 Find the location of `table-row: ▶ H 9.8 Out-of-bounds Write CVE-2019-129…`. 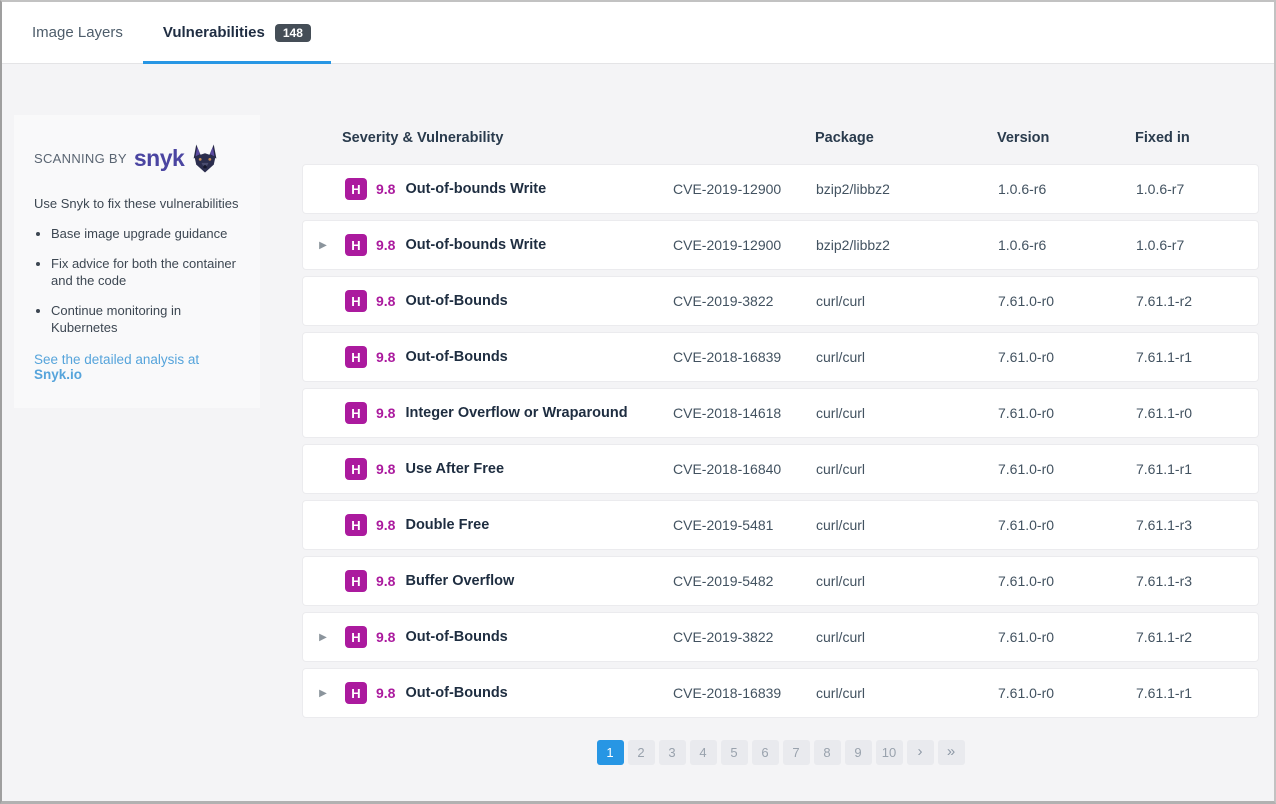

table-row: ▶ H 9.8 Out-of-bounds Write CVE-2019-129… is located at coordinates (780, 245).